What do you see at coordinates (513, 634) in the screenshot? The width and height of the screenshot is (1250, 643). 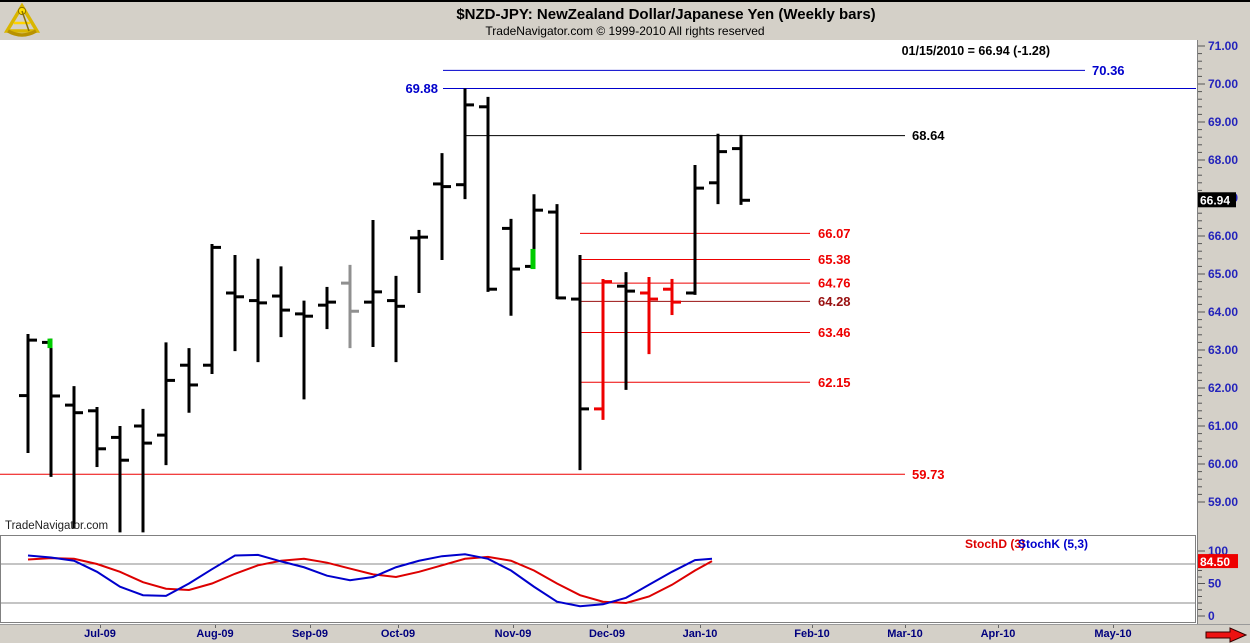 I see `month-label-nov-09: Nov-09` at bounding box center [513, 634].